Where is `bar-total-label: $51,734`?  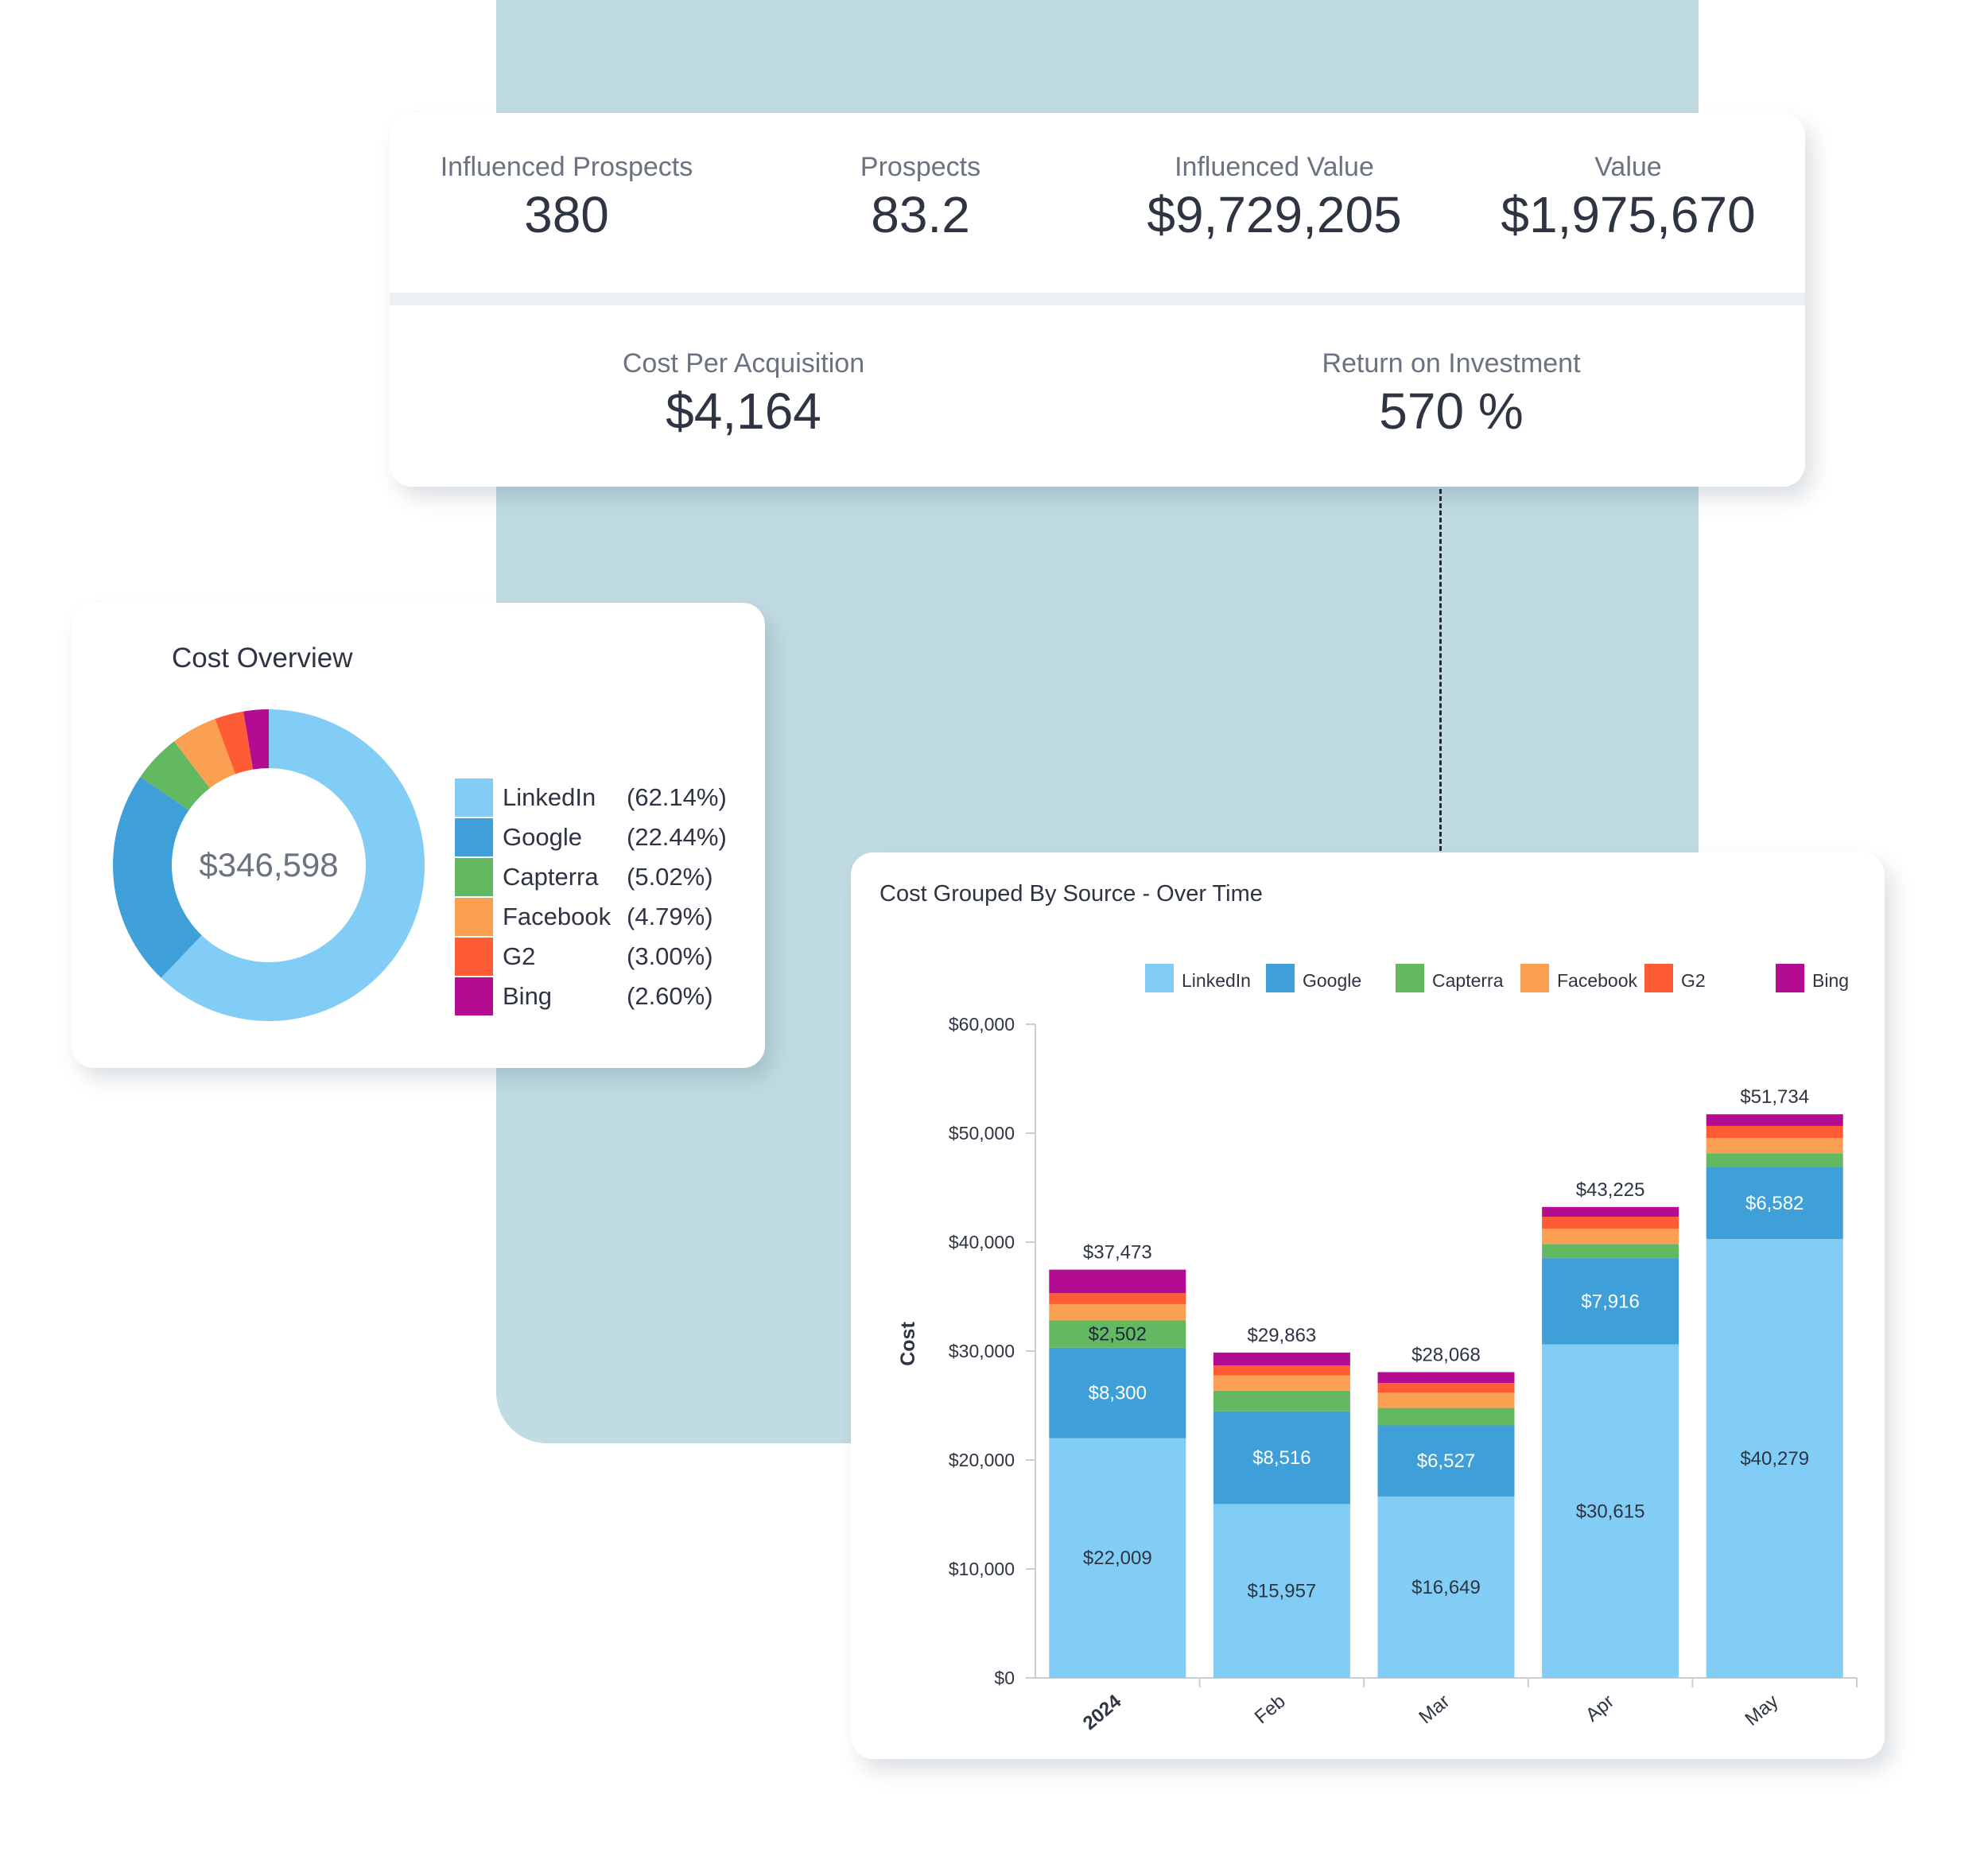
bar-total-label: $51,734 is located at coordinates (1774, 1097).